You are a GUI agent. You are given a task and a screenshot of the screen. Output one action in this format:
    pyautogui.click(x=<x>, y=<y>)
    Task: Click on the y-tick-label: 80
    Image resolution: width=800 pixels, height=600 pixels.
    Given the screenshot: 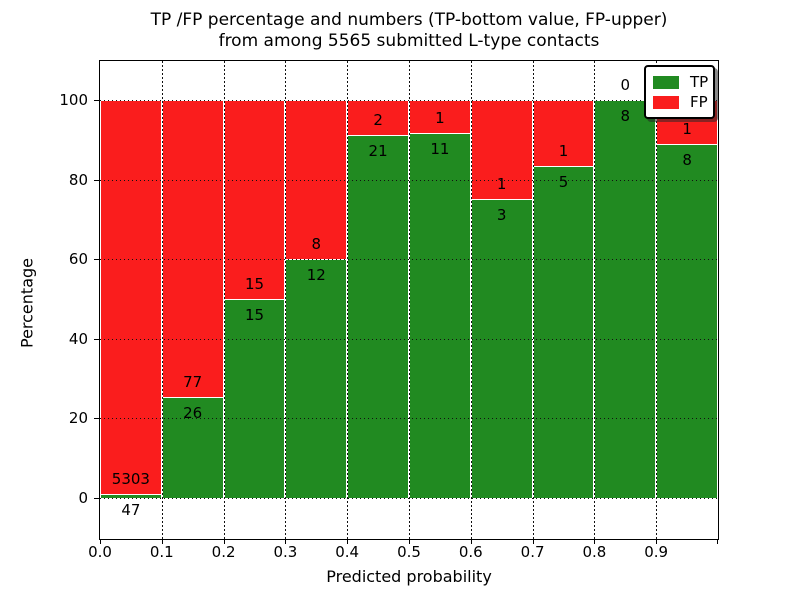 What is the action you would take?
    pyautogui.click(x=78, y=179)
    